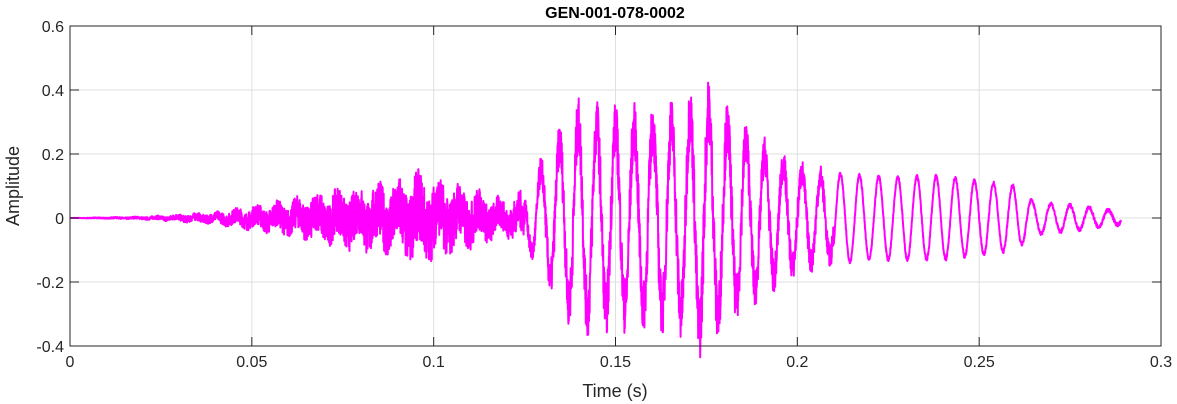  What do you see at coordinates (53, 27) in the screenshot?
I see `y-tick-label: 0.6` at bounding box center [53, 27].